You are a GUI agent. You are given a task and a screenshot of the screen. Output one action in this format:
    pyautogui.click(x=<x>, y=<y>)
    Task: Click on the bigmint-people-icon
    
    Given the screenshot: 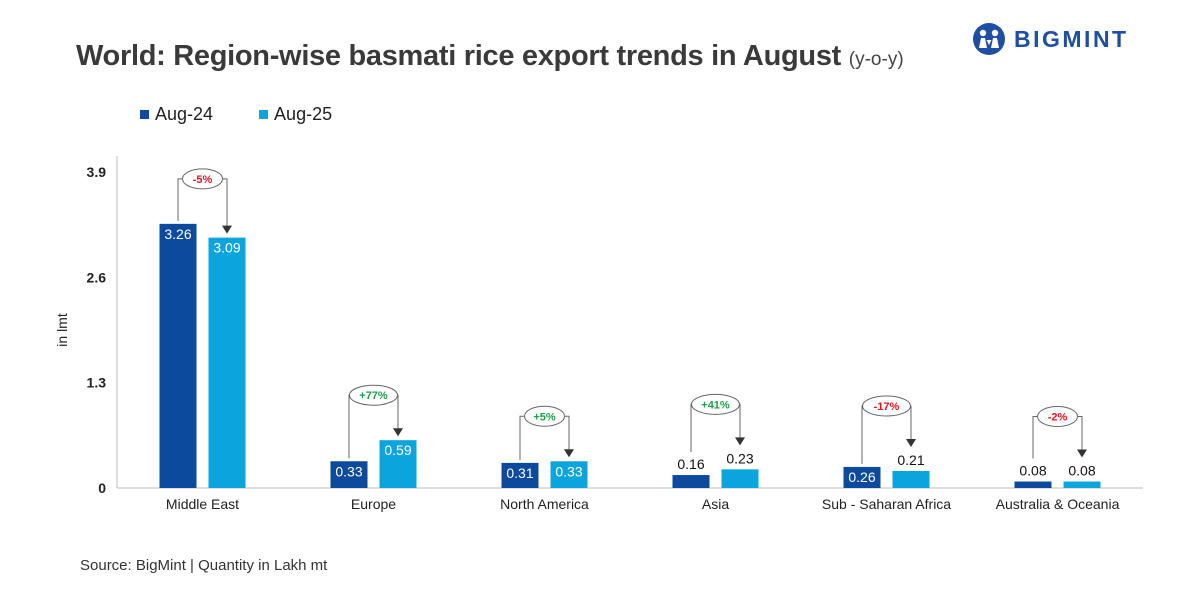 What is the action you would take?
    pyautogui.click(x=989, y=39)
    